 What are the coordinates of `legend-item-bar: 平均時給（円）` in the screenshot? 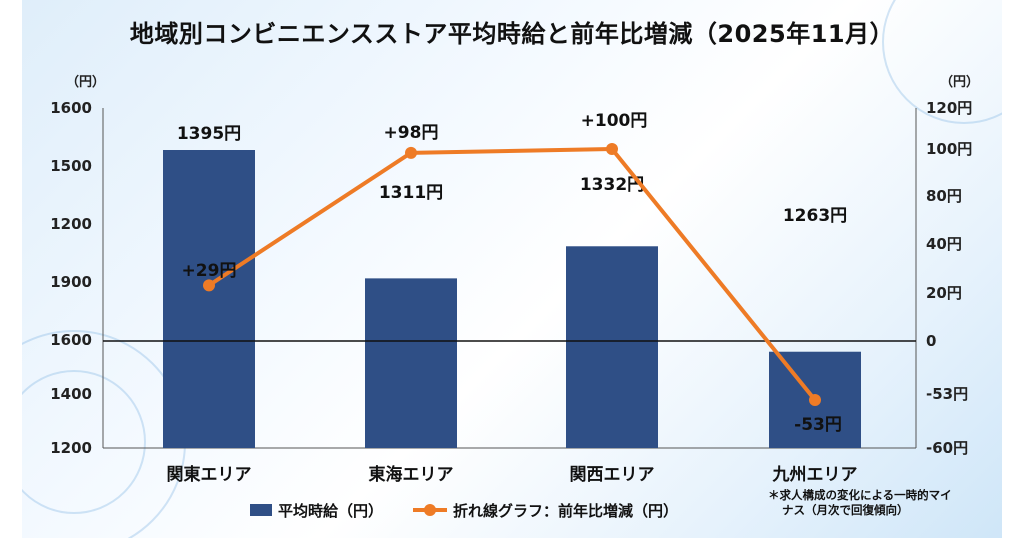 It's located at (316, 510).